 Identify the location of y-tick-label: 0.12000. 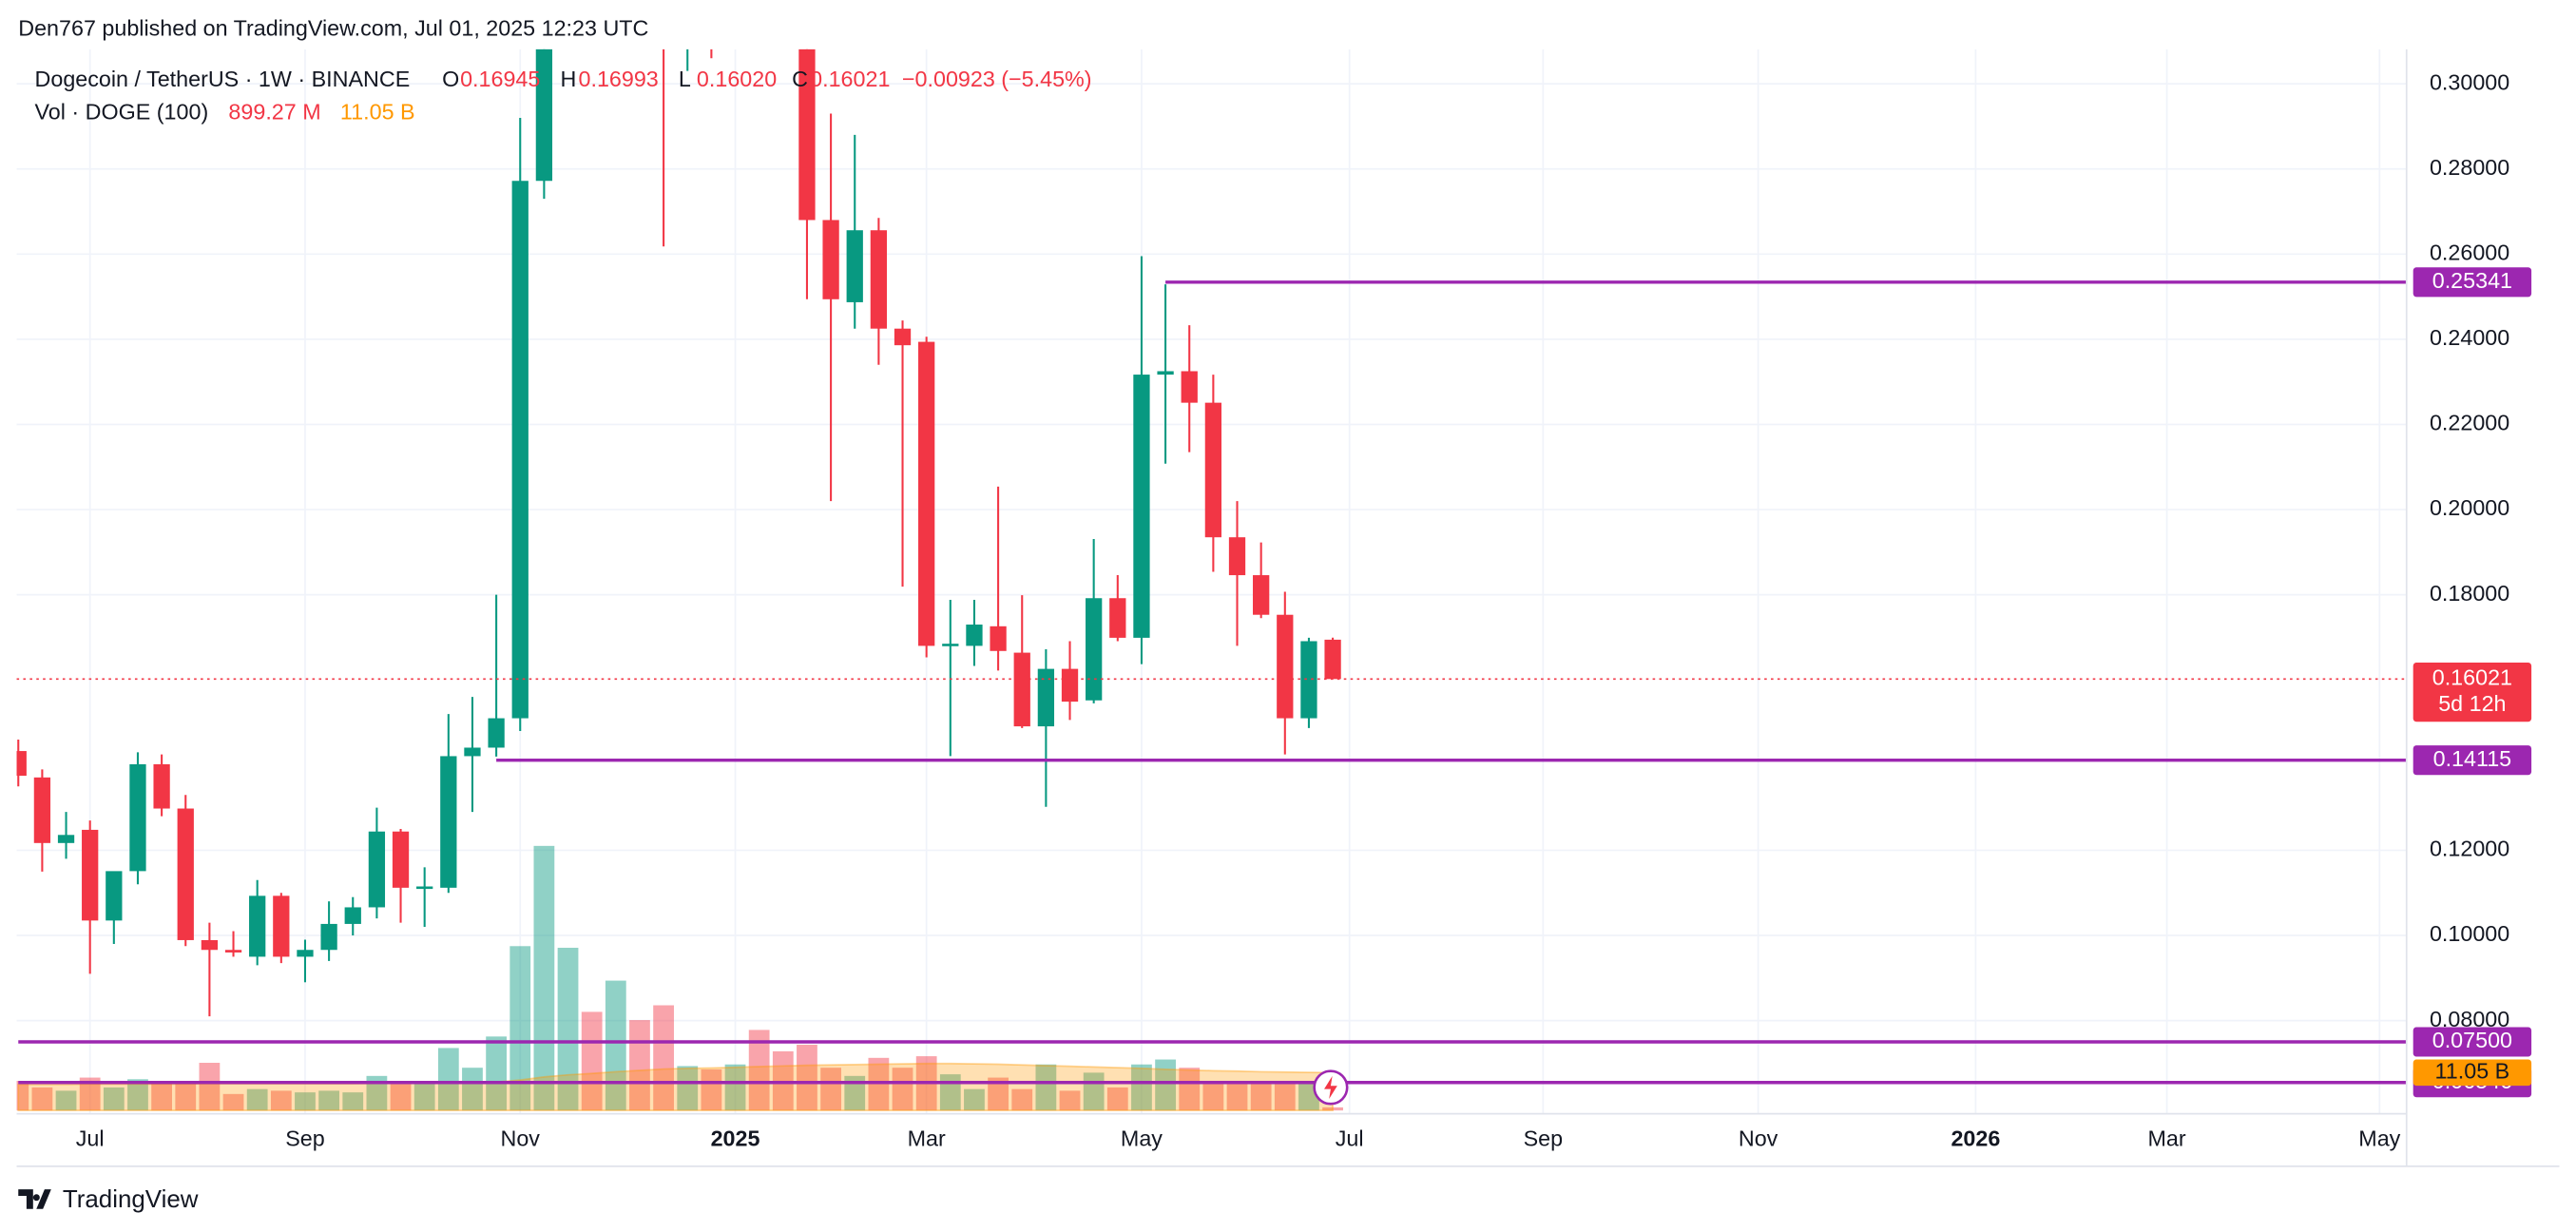
(2469, 849).